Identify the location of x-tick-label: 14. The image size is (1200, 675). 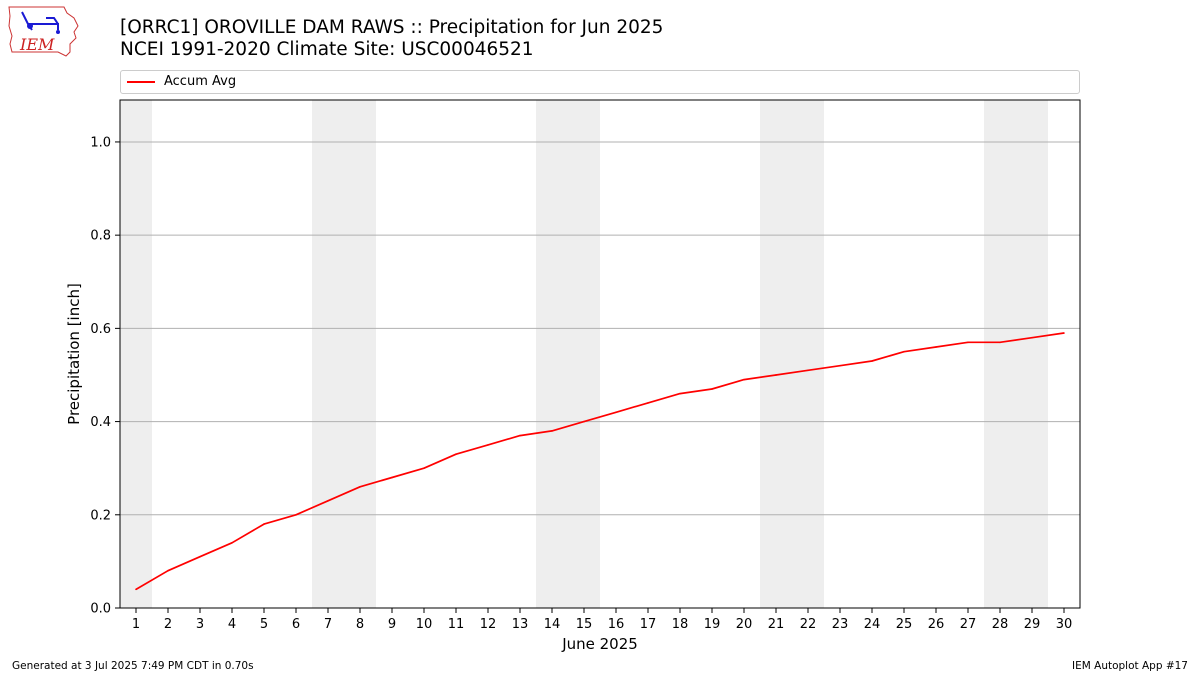
(552, 624).